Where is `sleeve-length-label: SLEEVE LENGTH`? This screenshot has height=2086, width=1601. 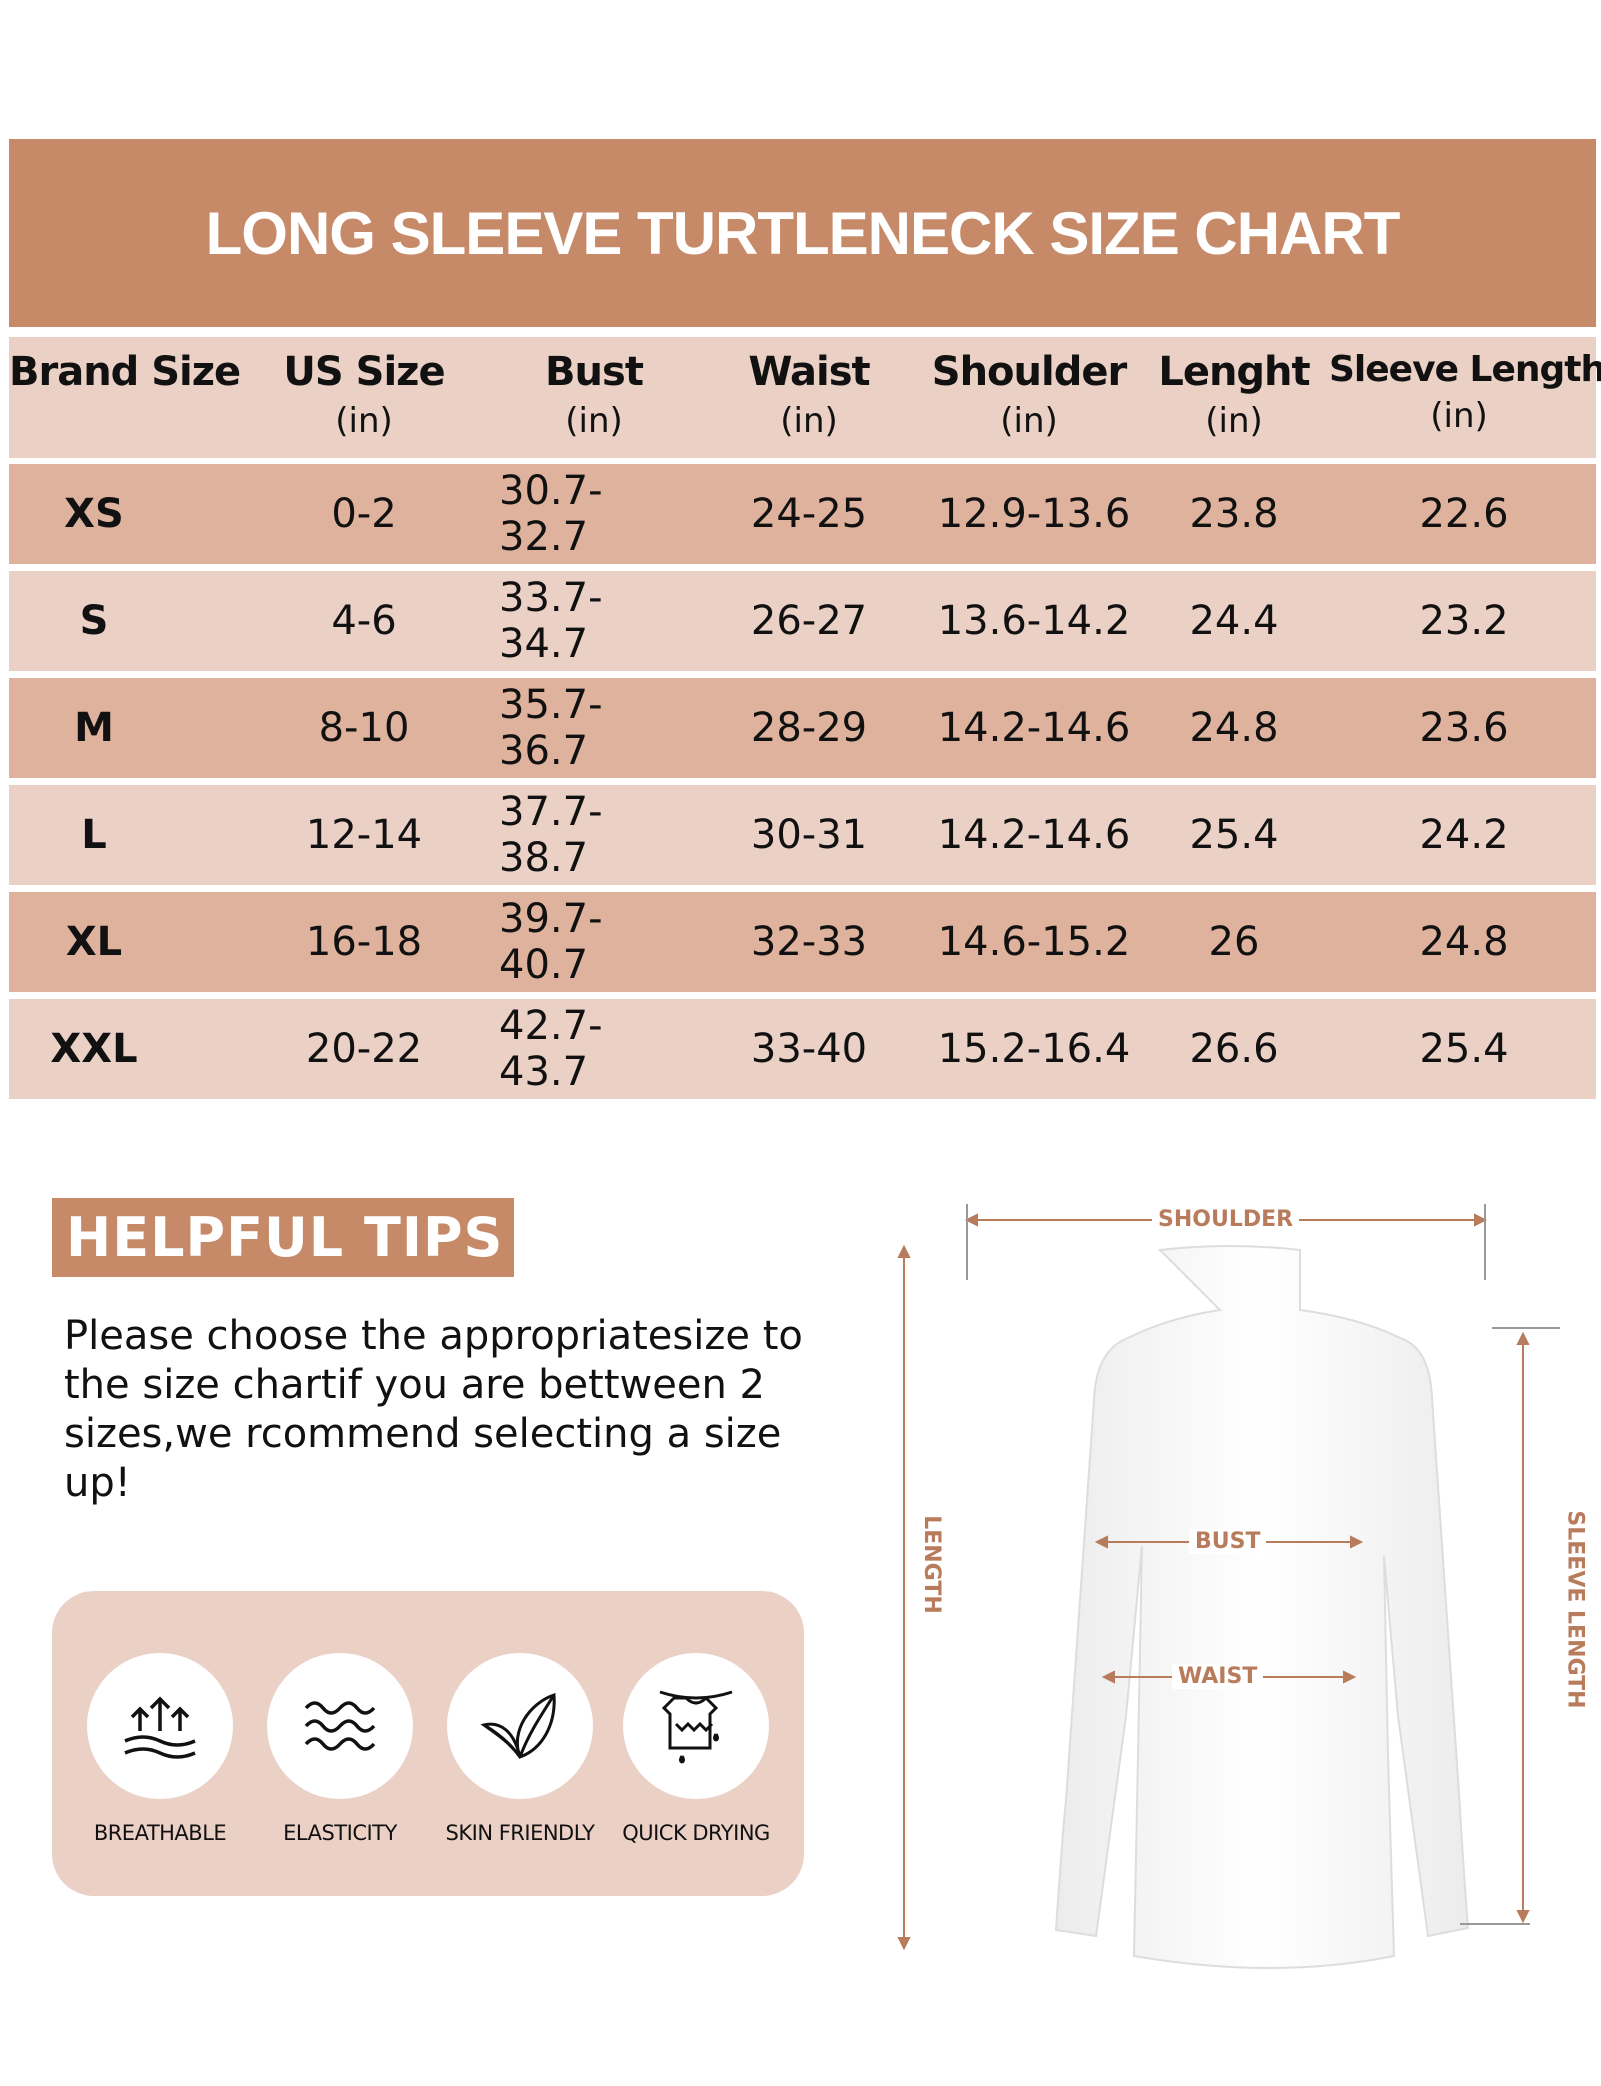
sleeve-length-label: SLEEVE LENGTH is located at coordinates (1575, 1609).